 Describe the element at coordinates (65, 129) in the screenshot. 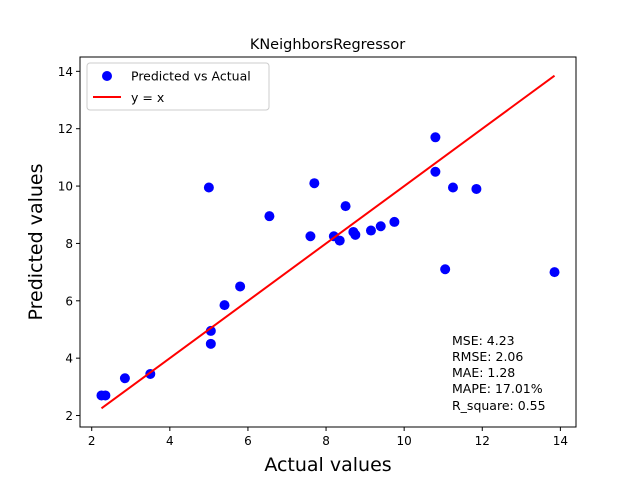

I see `y-tick-label: 12` at that location.